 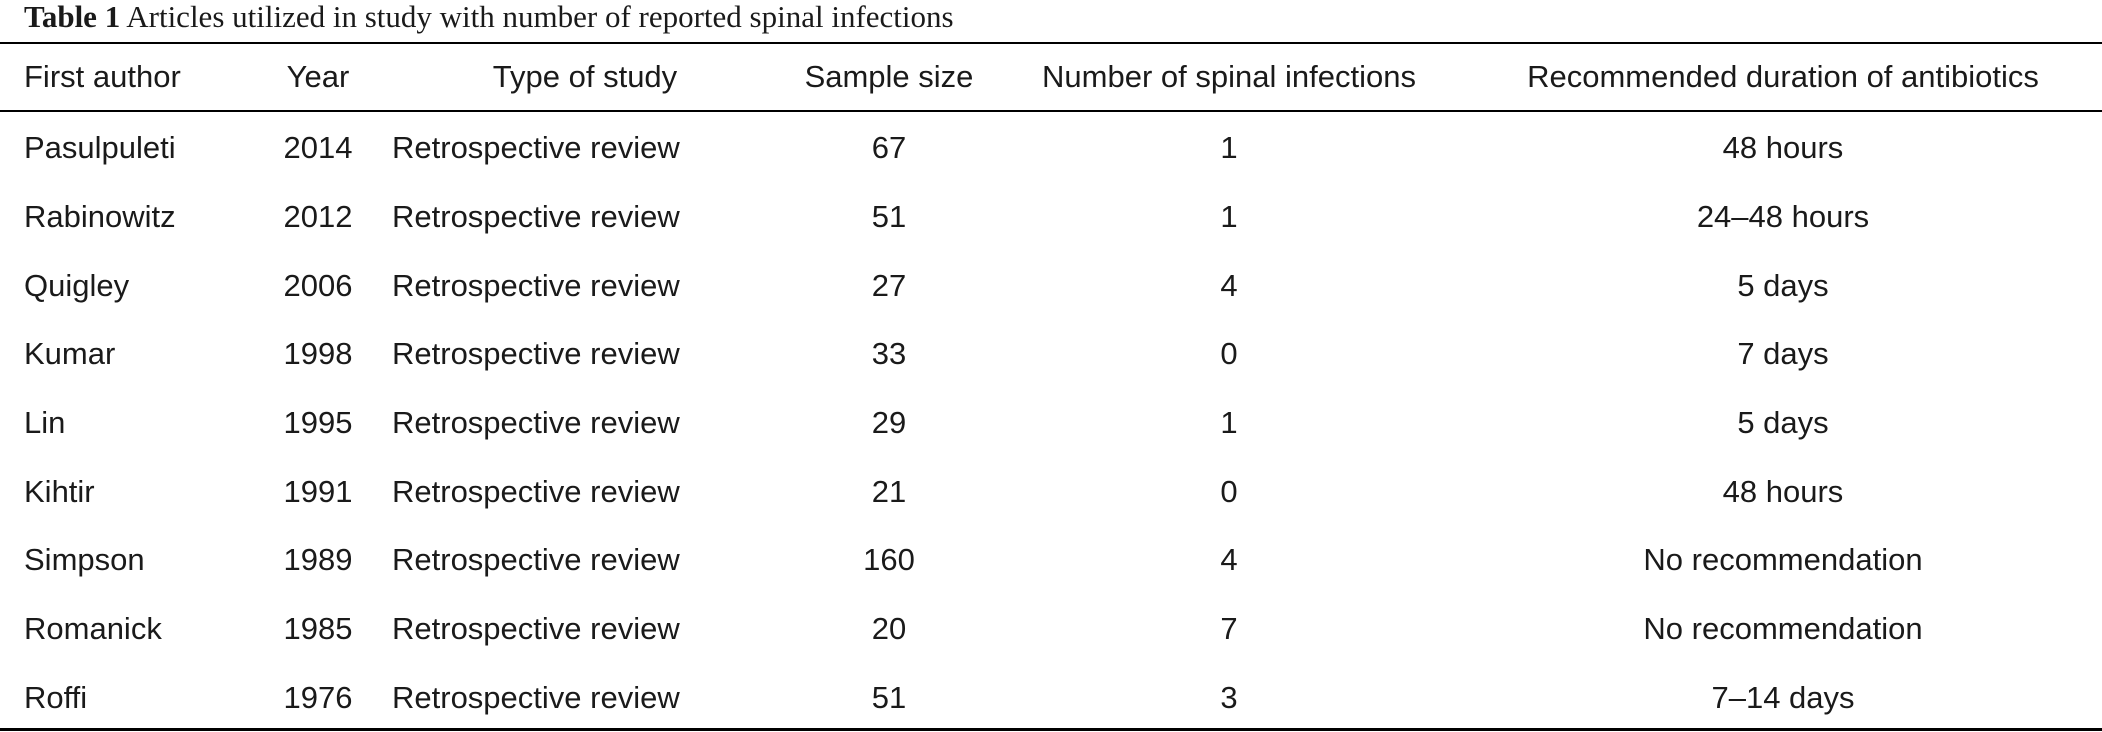 I want to click on cell-sample-size: 20, so click(x=889, y=629).